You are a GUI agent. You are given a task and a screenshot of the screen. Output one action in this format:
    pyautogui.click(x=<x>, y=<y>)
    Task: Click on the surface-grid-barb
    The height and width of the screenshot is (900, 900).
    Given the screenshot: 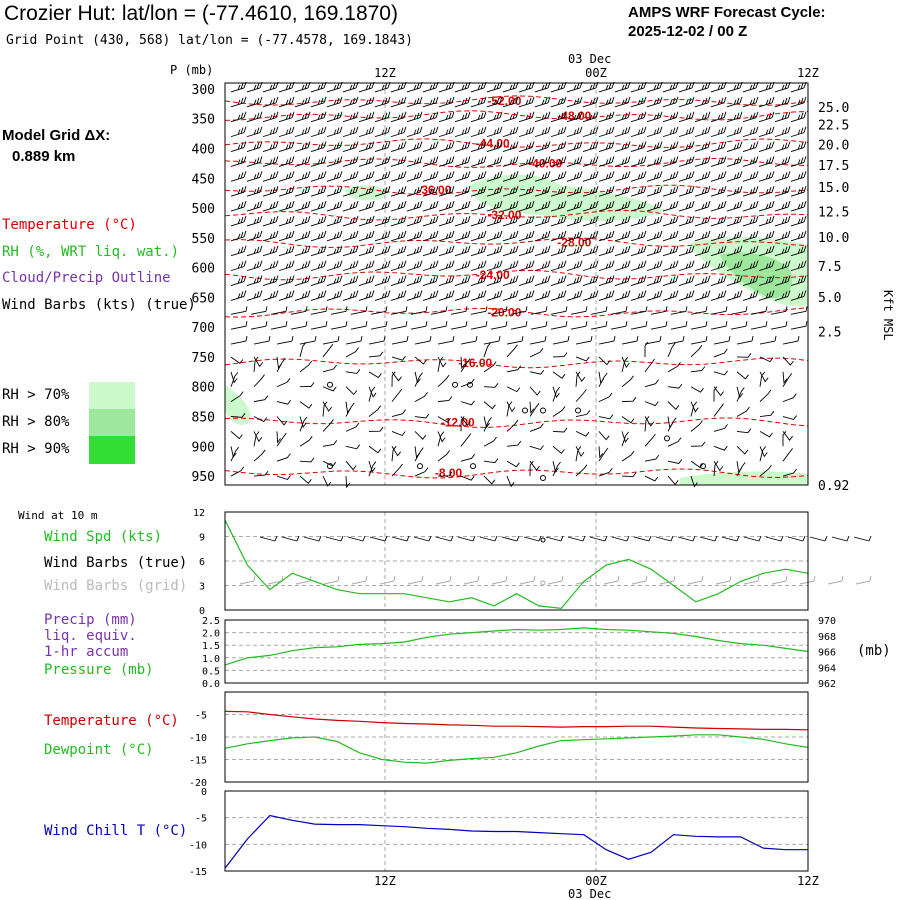 What is the action you would take?
    pyautogui.click(x=835, y=580)
    